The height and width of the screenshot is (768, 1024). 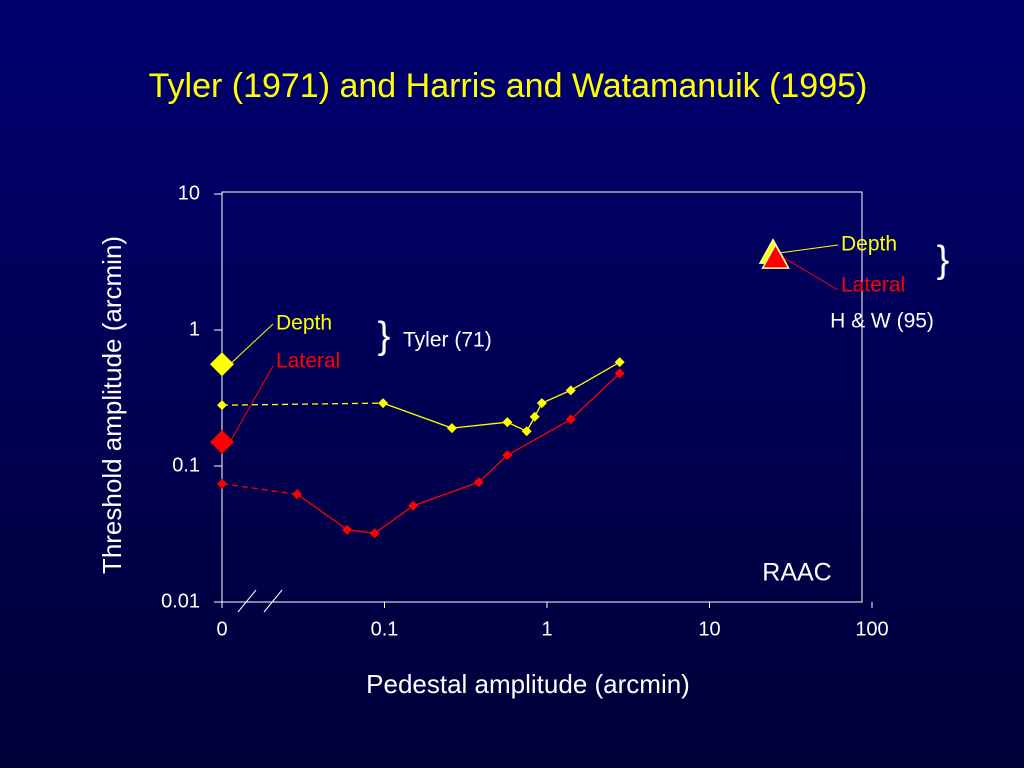 I want to click on x-tick-label: 100, so click(x=871, y=629).